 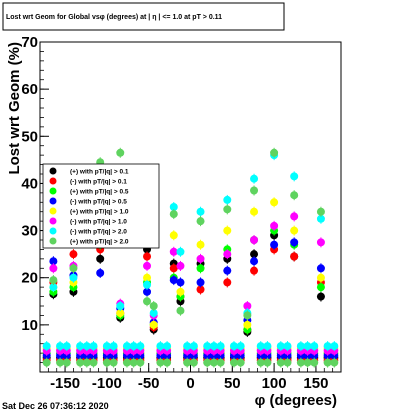 I want to click on x-tick-label: 100, so click(x=274, y=383).